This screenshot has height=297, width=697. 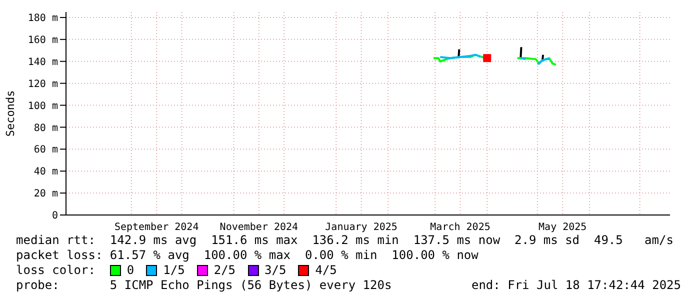 I want to click on text: probe: 5 ICMP Echo Pings (56 Bytes) every 120s, so click(x=204, y=285).